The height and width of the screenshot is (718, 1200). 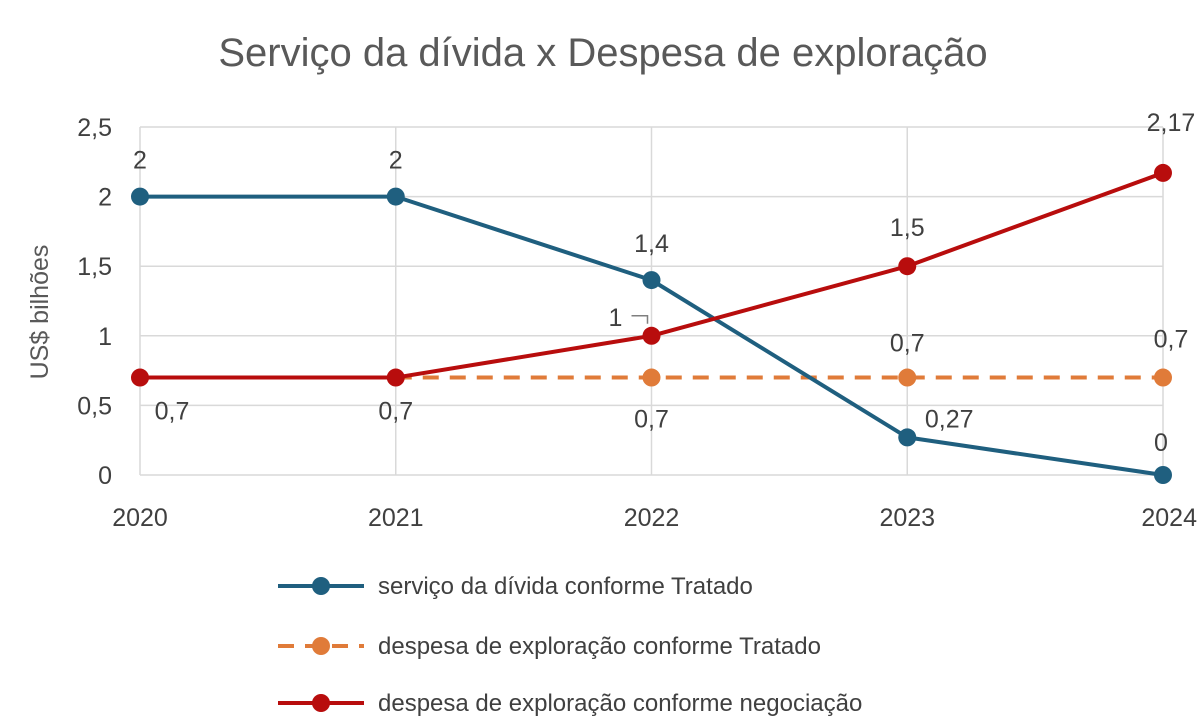 What do you see at coordinates (105, 198) in the screenshot?
I see `y-tick-label: 2` at bounding box center [105, 198].